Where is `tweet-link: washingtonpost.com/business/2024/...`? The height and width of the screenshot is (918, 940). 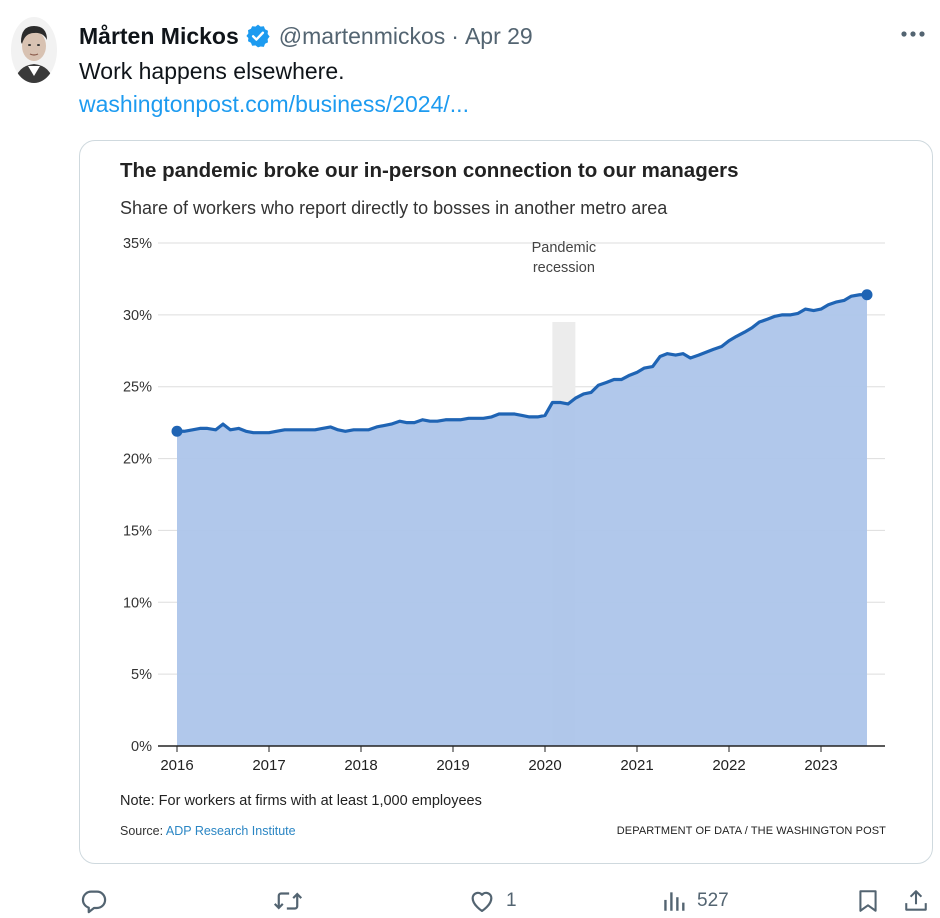
tweet-link: washingtonpost.com/business/2024/... is located at coordinates (274, 104).